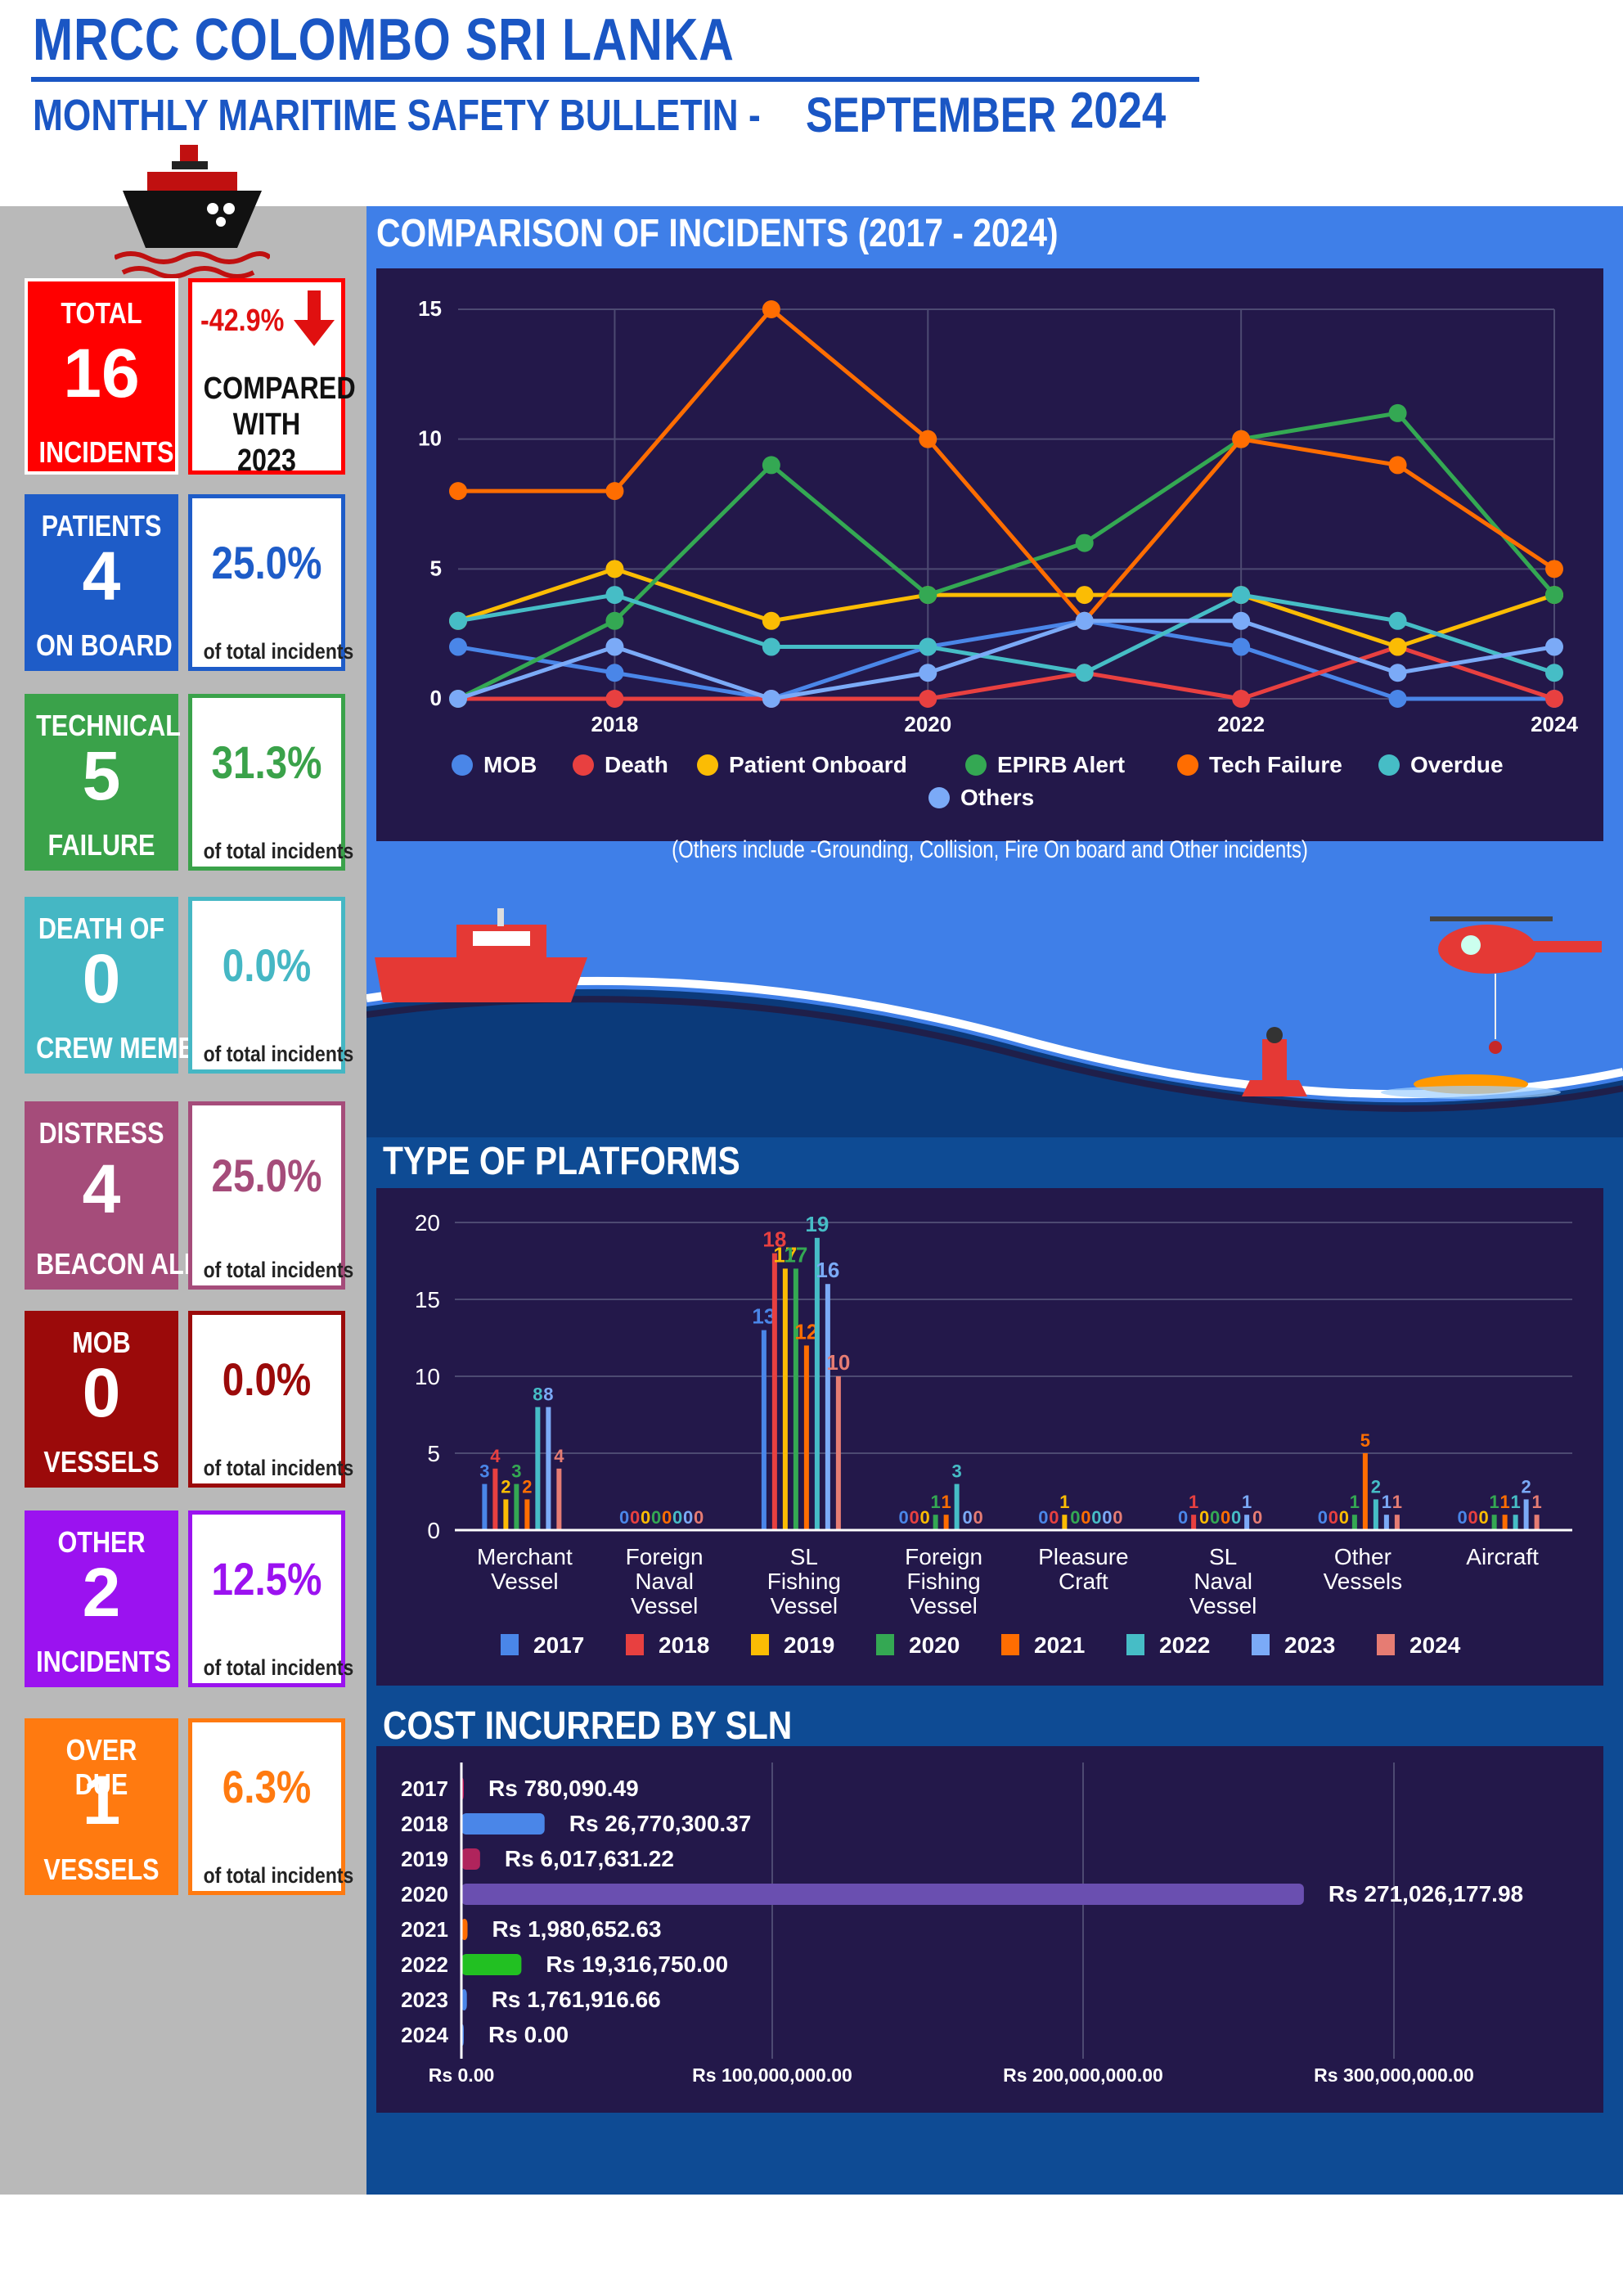 This screenshot has width=1623, height=2296. Describe the element at coordinates (548, 1394) in the screenshot. I see `bar-value-label: 8` at that location.